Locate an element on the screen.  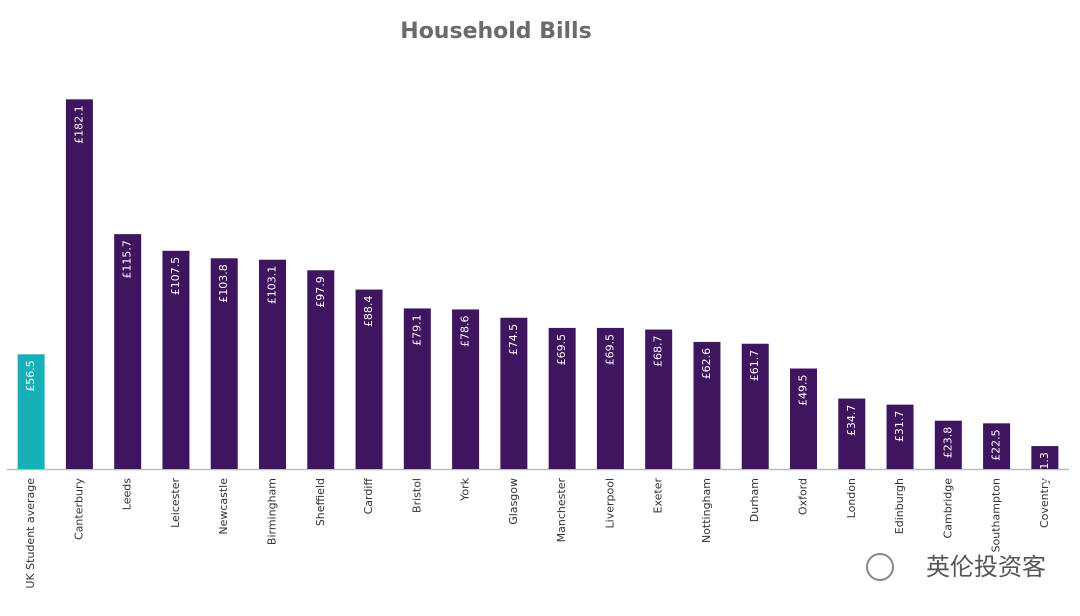
value-label: £74.5 is located at coordinates (513, 340).